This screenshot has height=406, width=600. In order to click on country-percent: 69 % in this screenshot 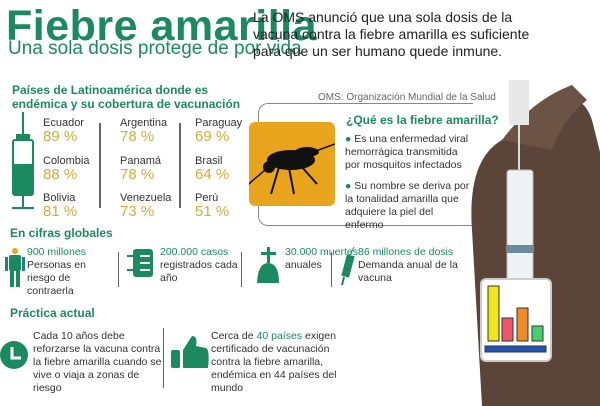, I will do `click(212, 136)`.